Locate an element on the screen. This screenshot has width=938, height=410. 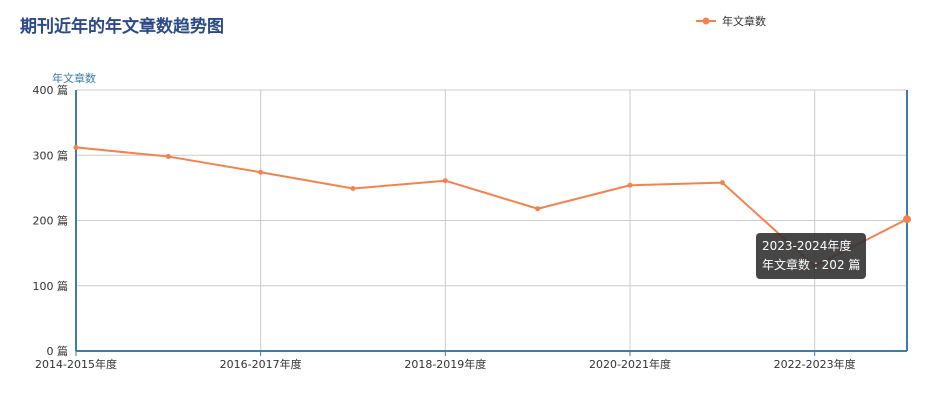
legend-series-icon is located at coordinates (706, 21).